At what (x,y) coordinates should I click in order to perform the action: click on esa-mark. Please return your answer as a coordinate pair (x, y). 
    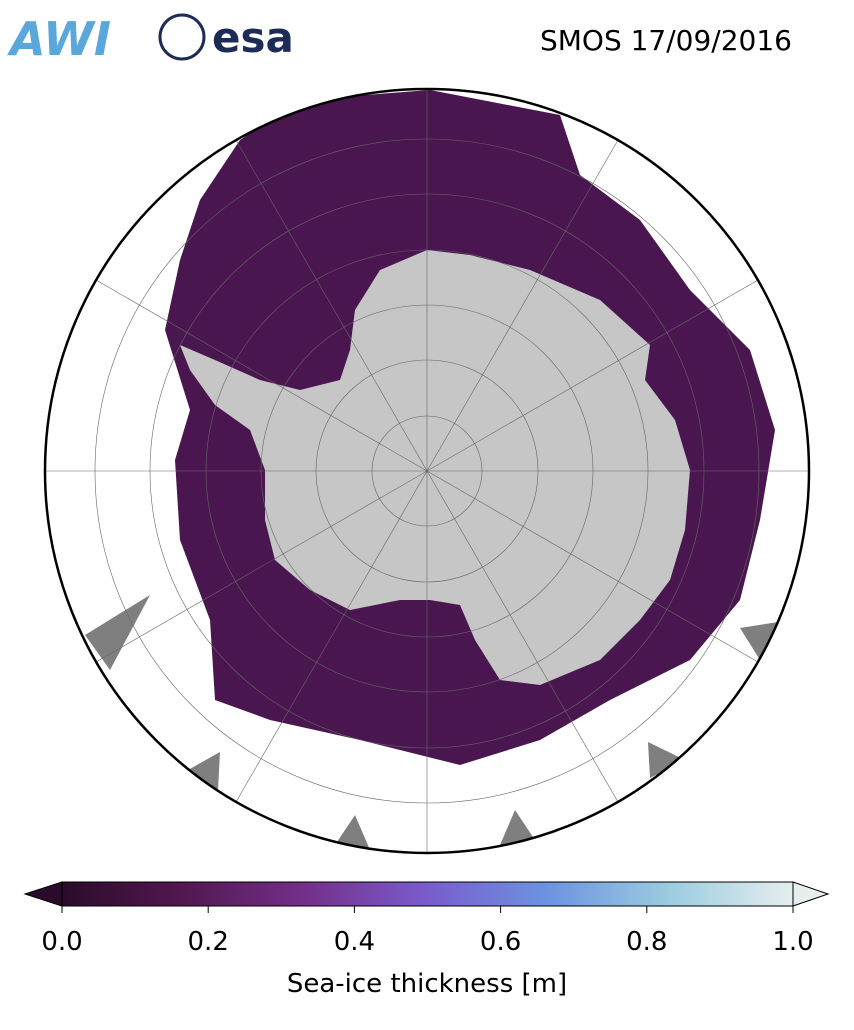
    Looking at the image, I should click on (182, 37).